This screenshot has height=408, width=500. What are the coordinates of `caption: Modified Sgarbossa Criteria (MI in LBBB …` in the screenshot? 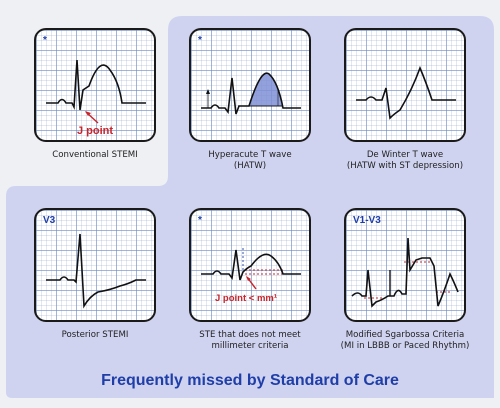 It's located at (405, 340).